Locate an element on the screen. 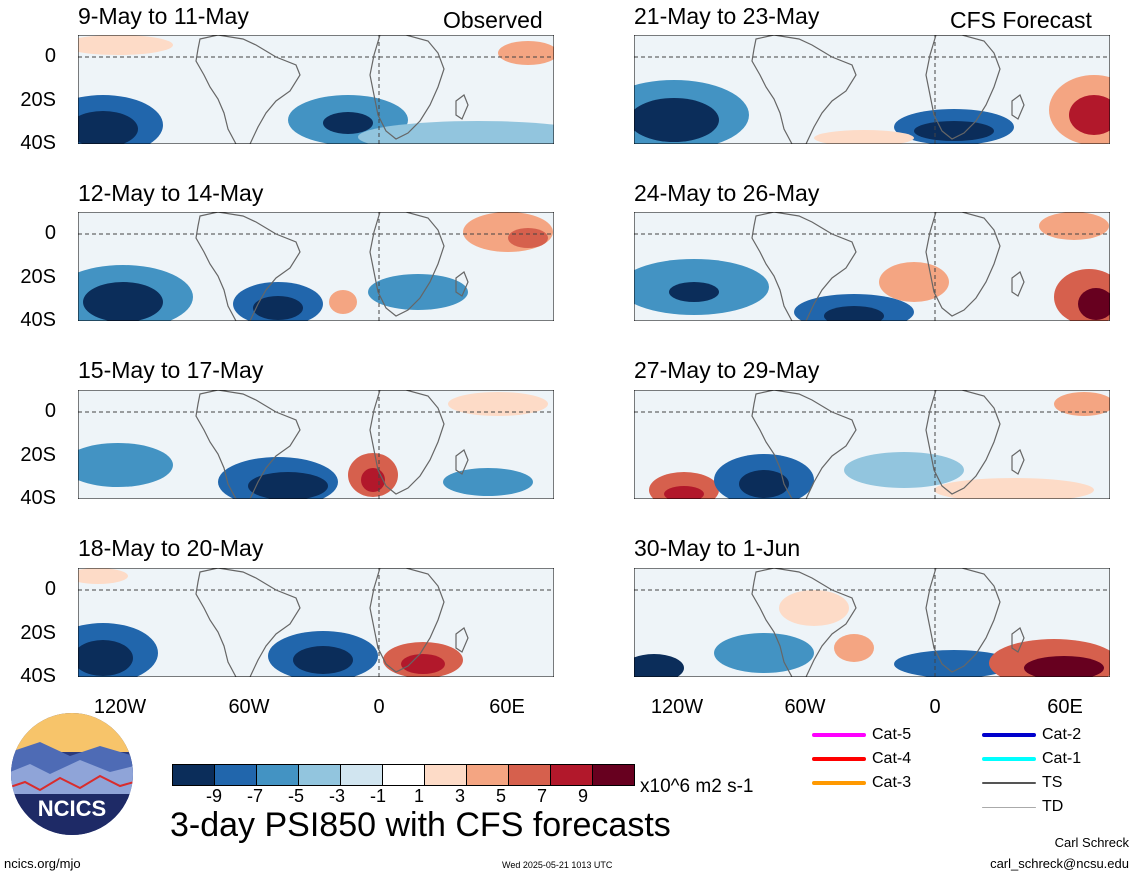 The width and height of the screenshot is (1135, 878). author-email: carl_schreck@ncsu.edu is located at coordinates (1059, 863).